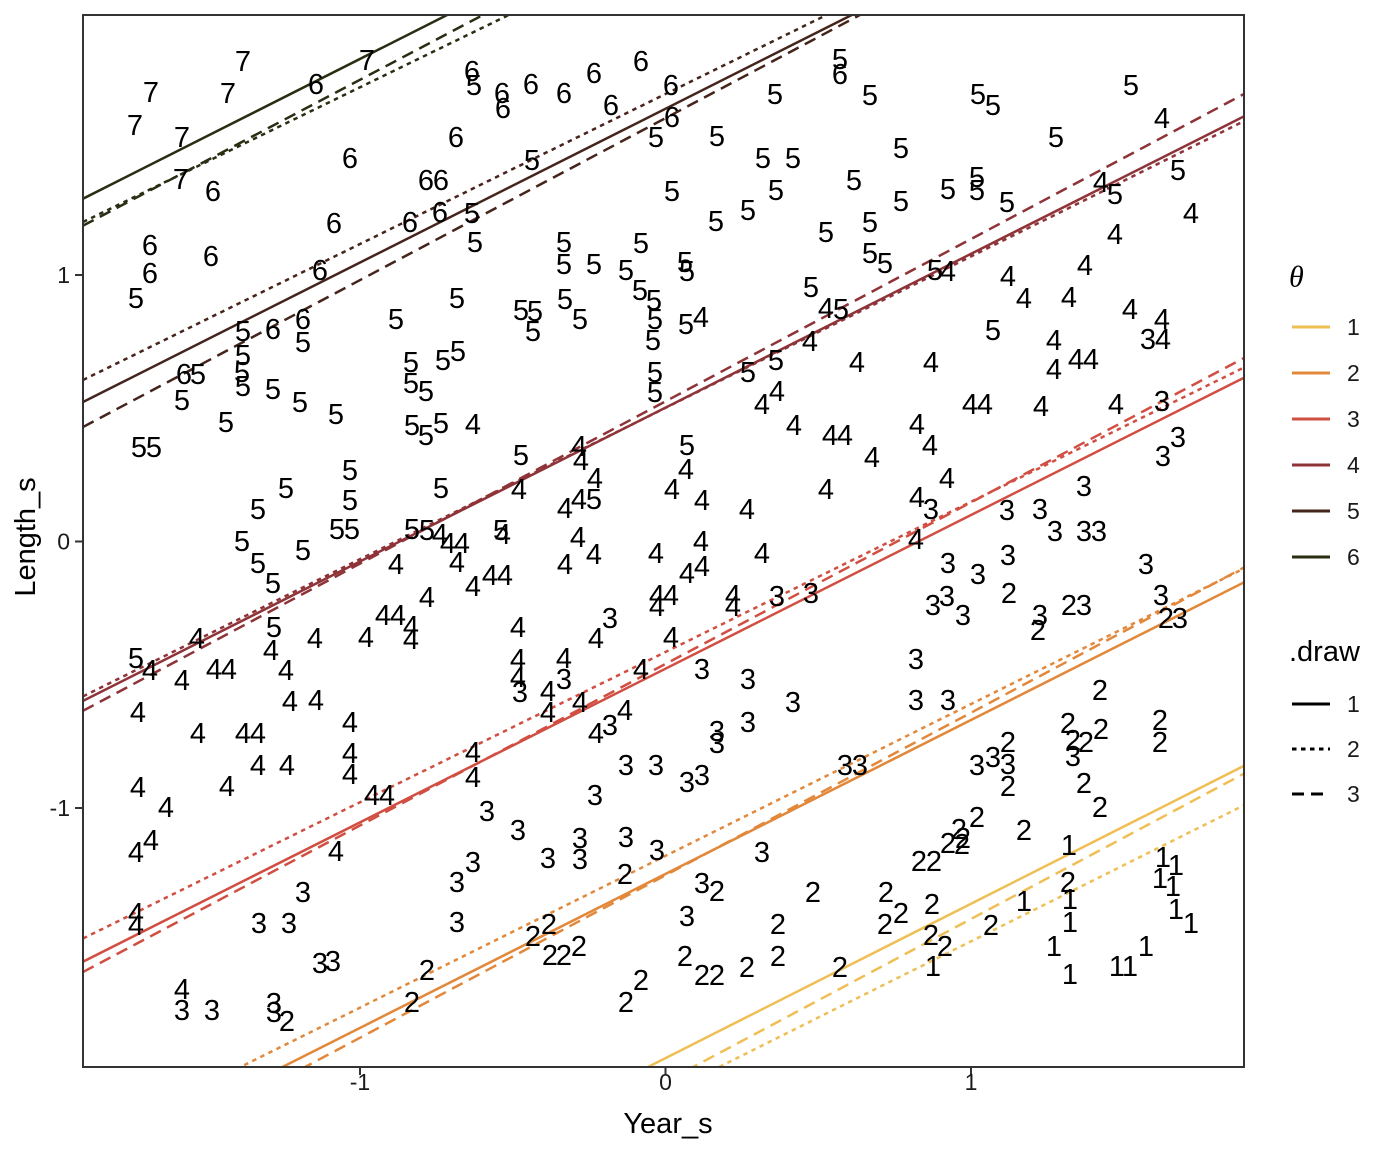 This screenshot has width=1392, height=1152. Describe the element at coordinates (1325, 652) in the screenshot. I see `svg-text: .draw` at that location.